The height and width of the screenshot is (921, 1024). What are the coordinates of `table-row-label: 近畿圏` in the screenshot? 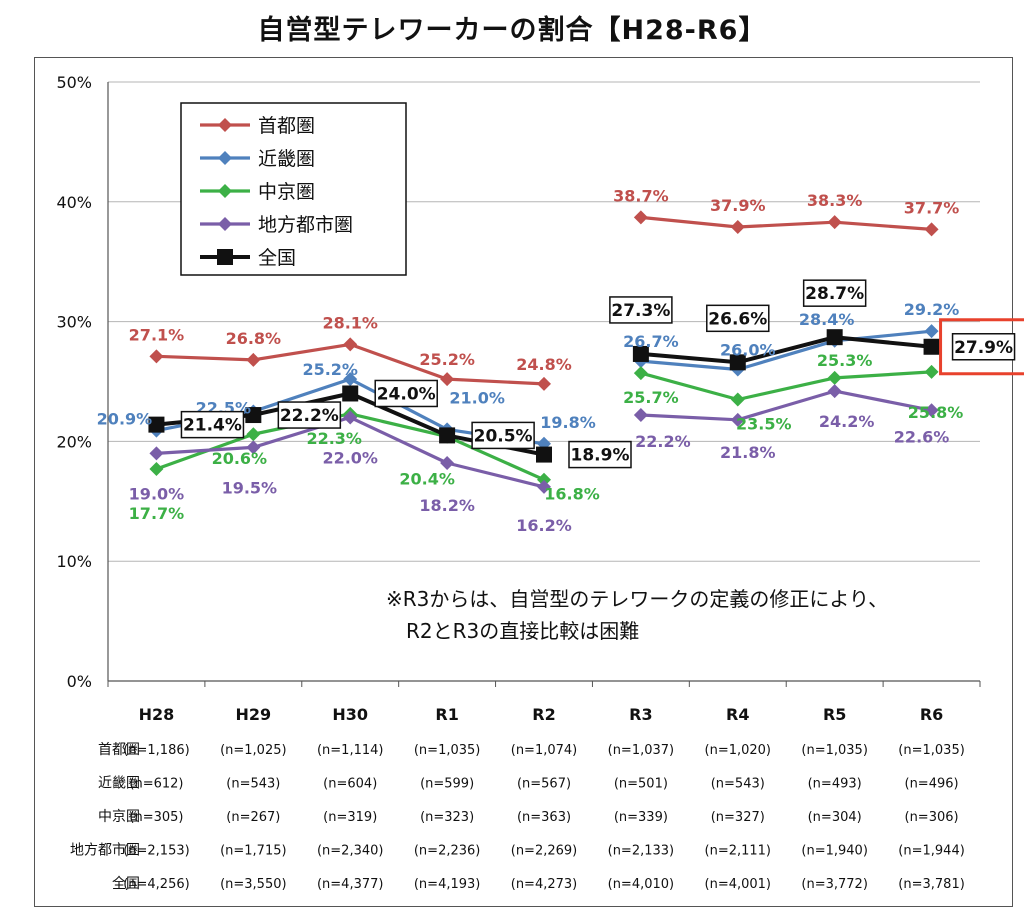 It's located at (119, 784).